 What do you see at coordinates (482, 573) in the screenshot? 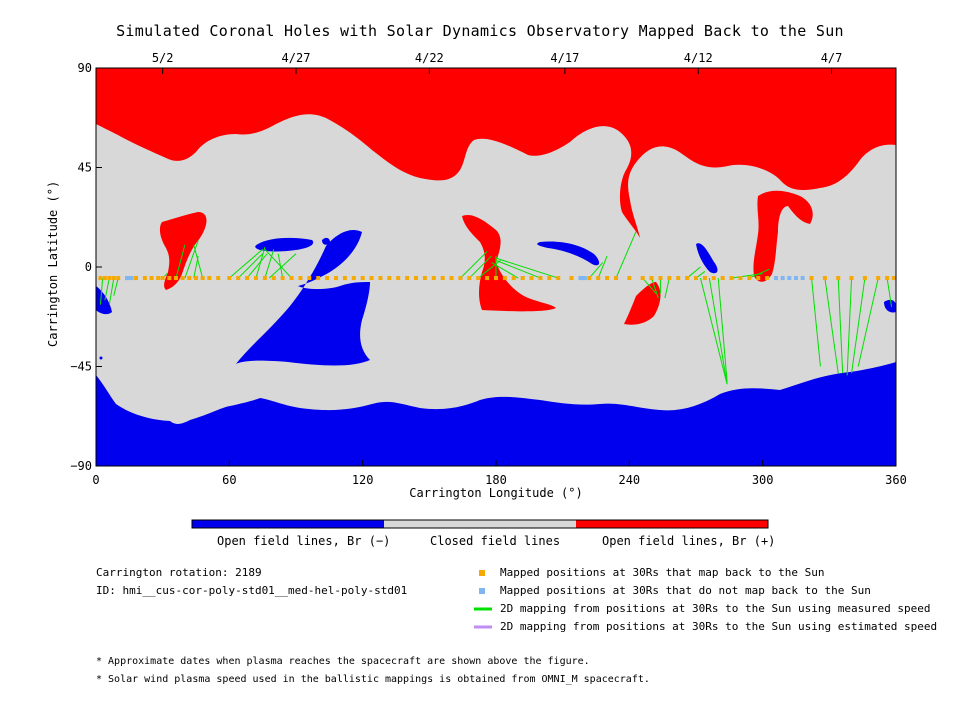
I see `legend-marker-square` at bounding box center [482, 573].